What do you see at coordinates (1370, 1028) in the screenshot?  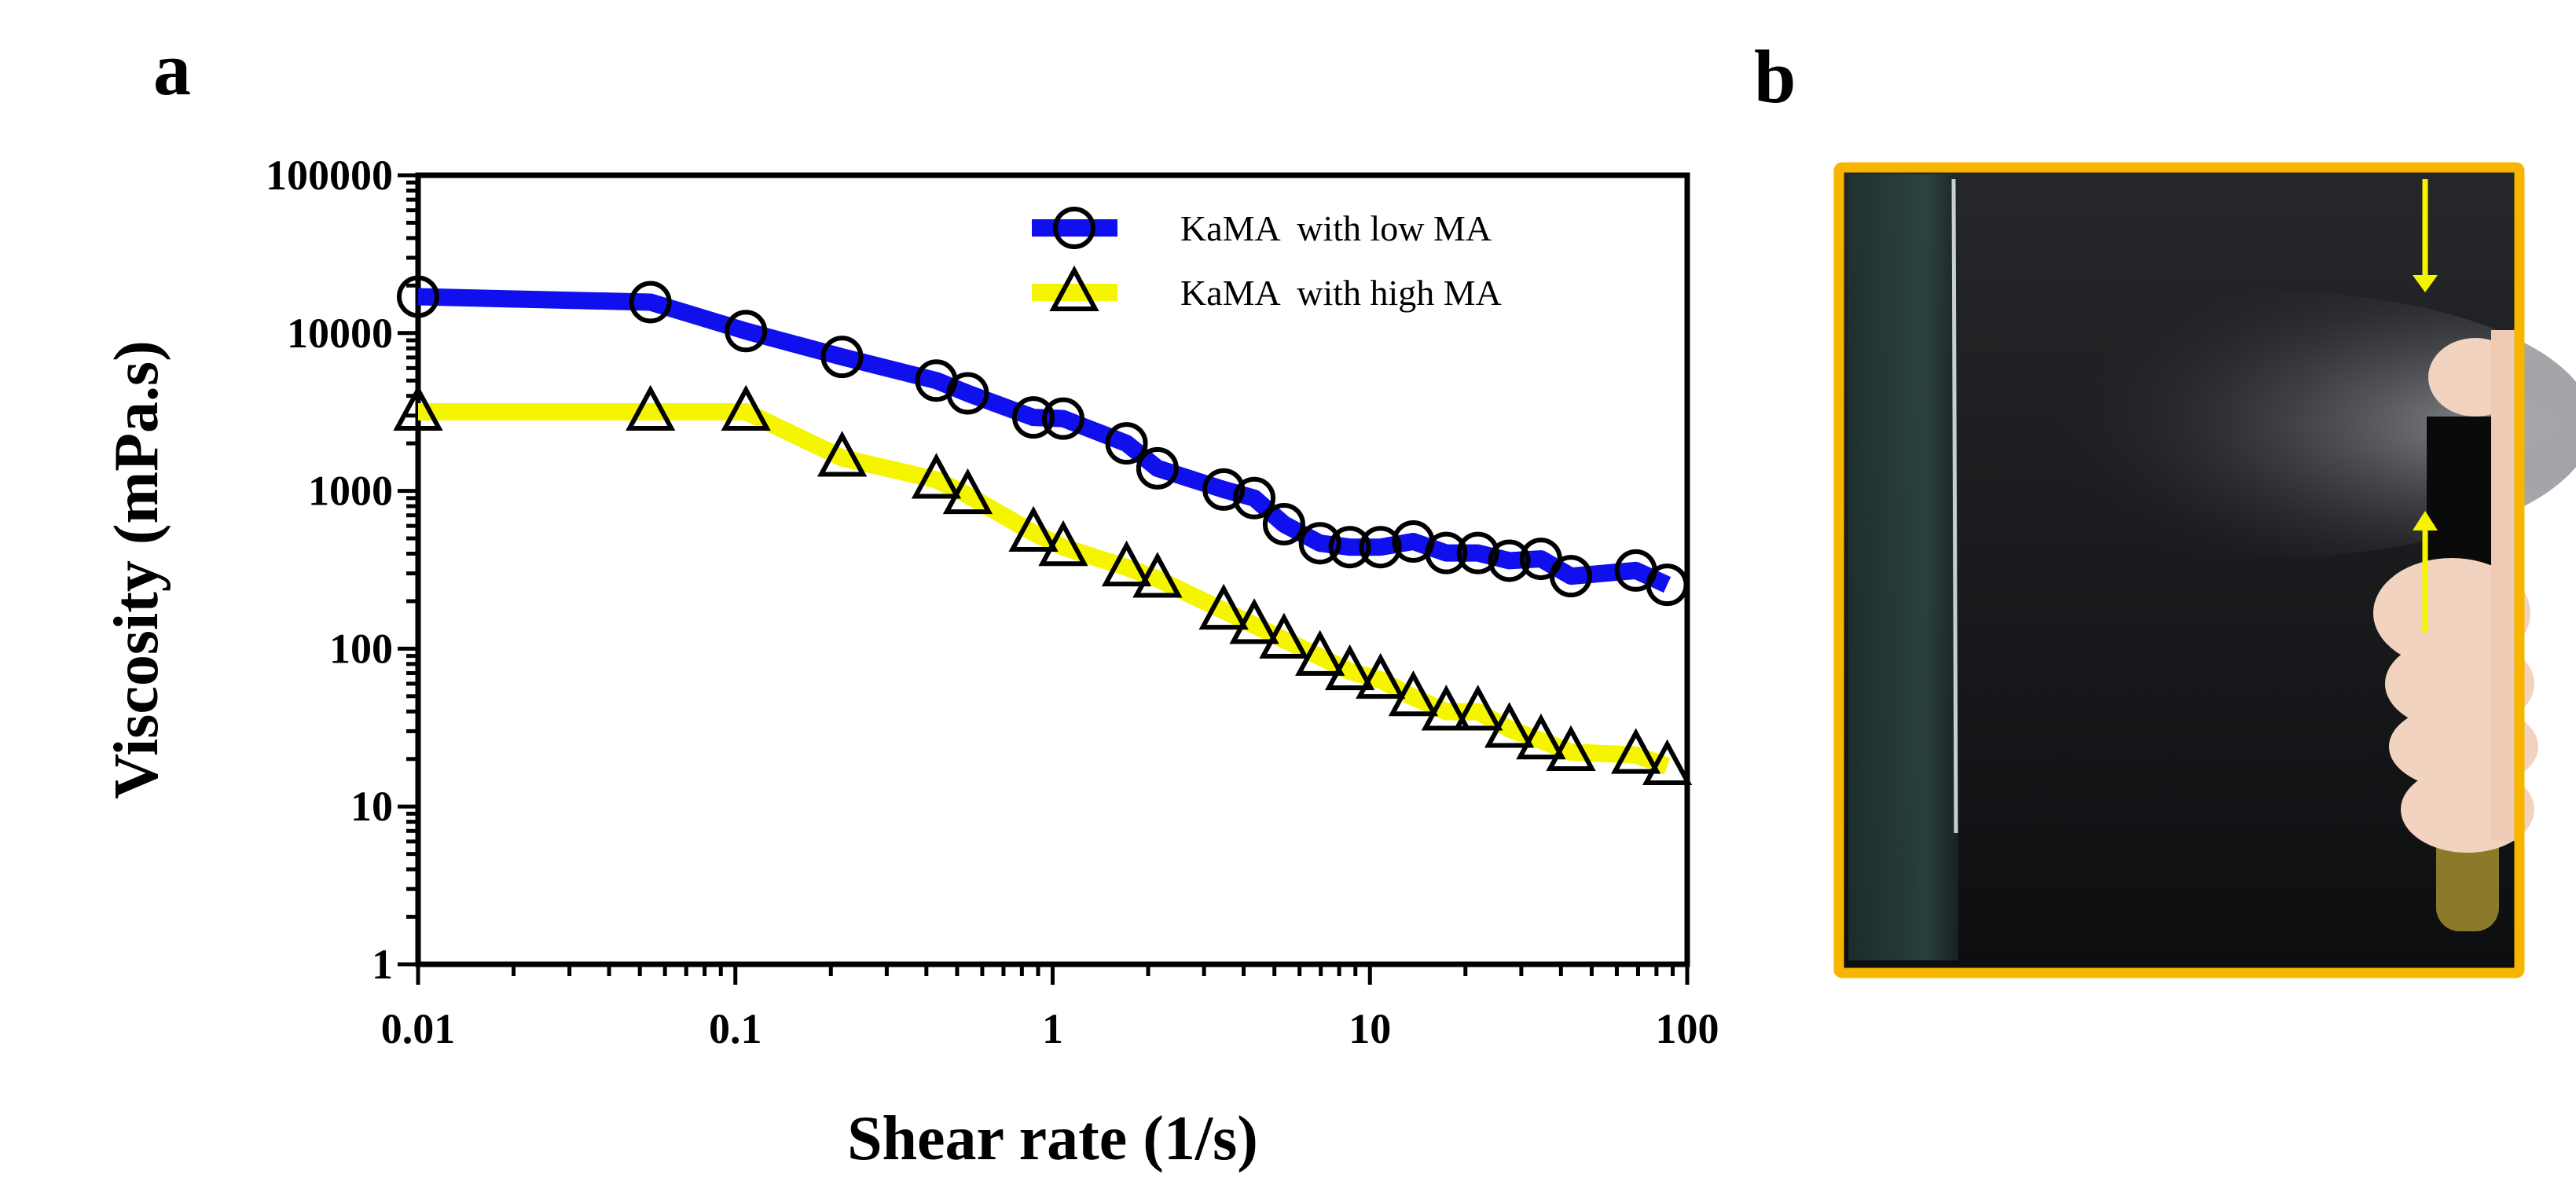 I see `x-tick-label: 10` at bounding box center [1370, 1028].